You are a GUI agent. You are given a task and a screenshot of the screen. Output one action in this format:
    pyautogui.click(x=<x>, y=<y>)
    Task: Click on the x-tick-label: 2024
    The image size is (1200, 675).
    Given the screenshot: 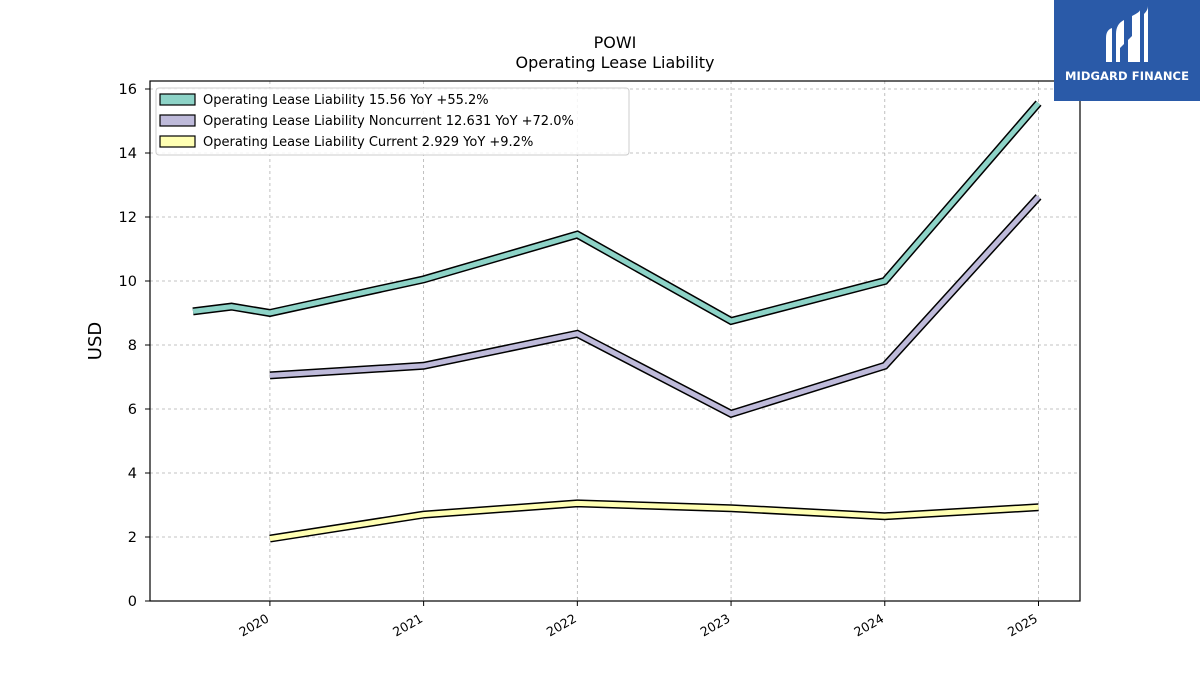 What is the action you would take?
    pyautogui.click(x=868, y=625)
    